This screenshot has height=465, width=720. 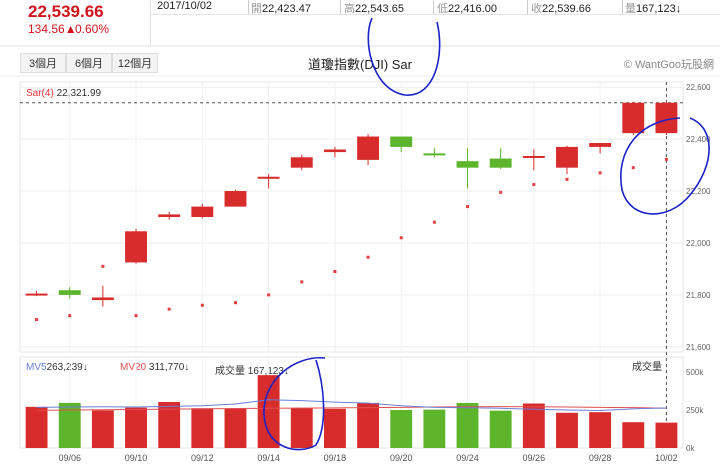 I want to click on x-tick-label: 09/06, so click(x=69, y=458).